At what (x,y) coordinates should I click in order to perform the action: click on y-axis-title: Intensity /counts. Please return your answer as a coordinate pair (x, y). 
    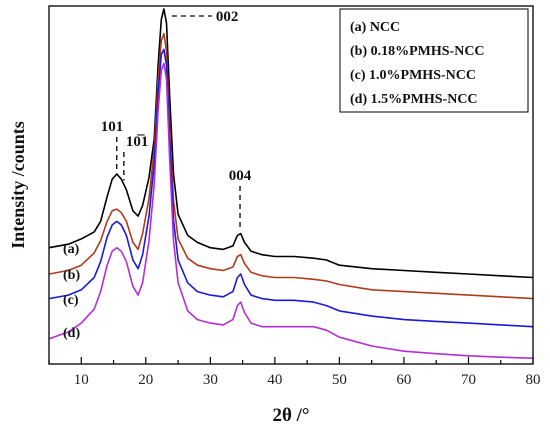
    Looking at the image, I should click on (18, 185).